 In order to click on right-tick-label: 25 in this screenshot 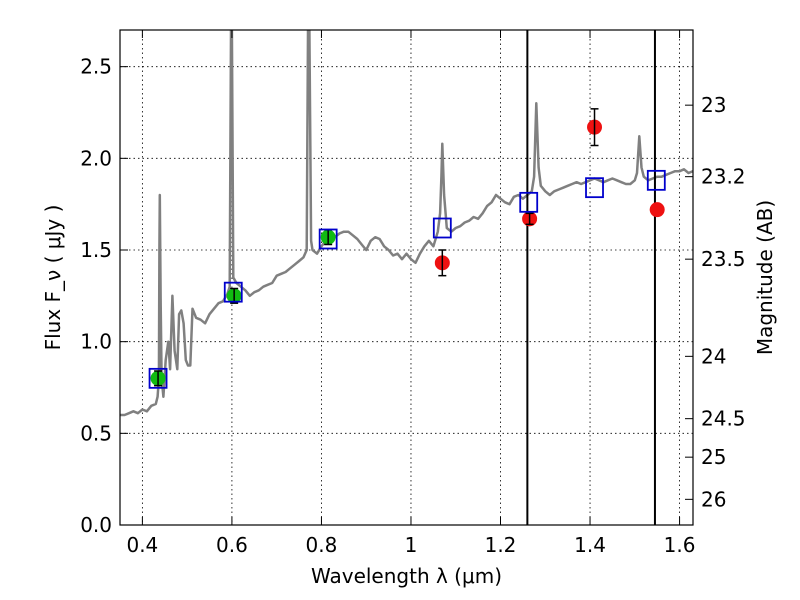, I will do `click(713, 457)`.